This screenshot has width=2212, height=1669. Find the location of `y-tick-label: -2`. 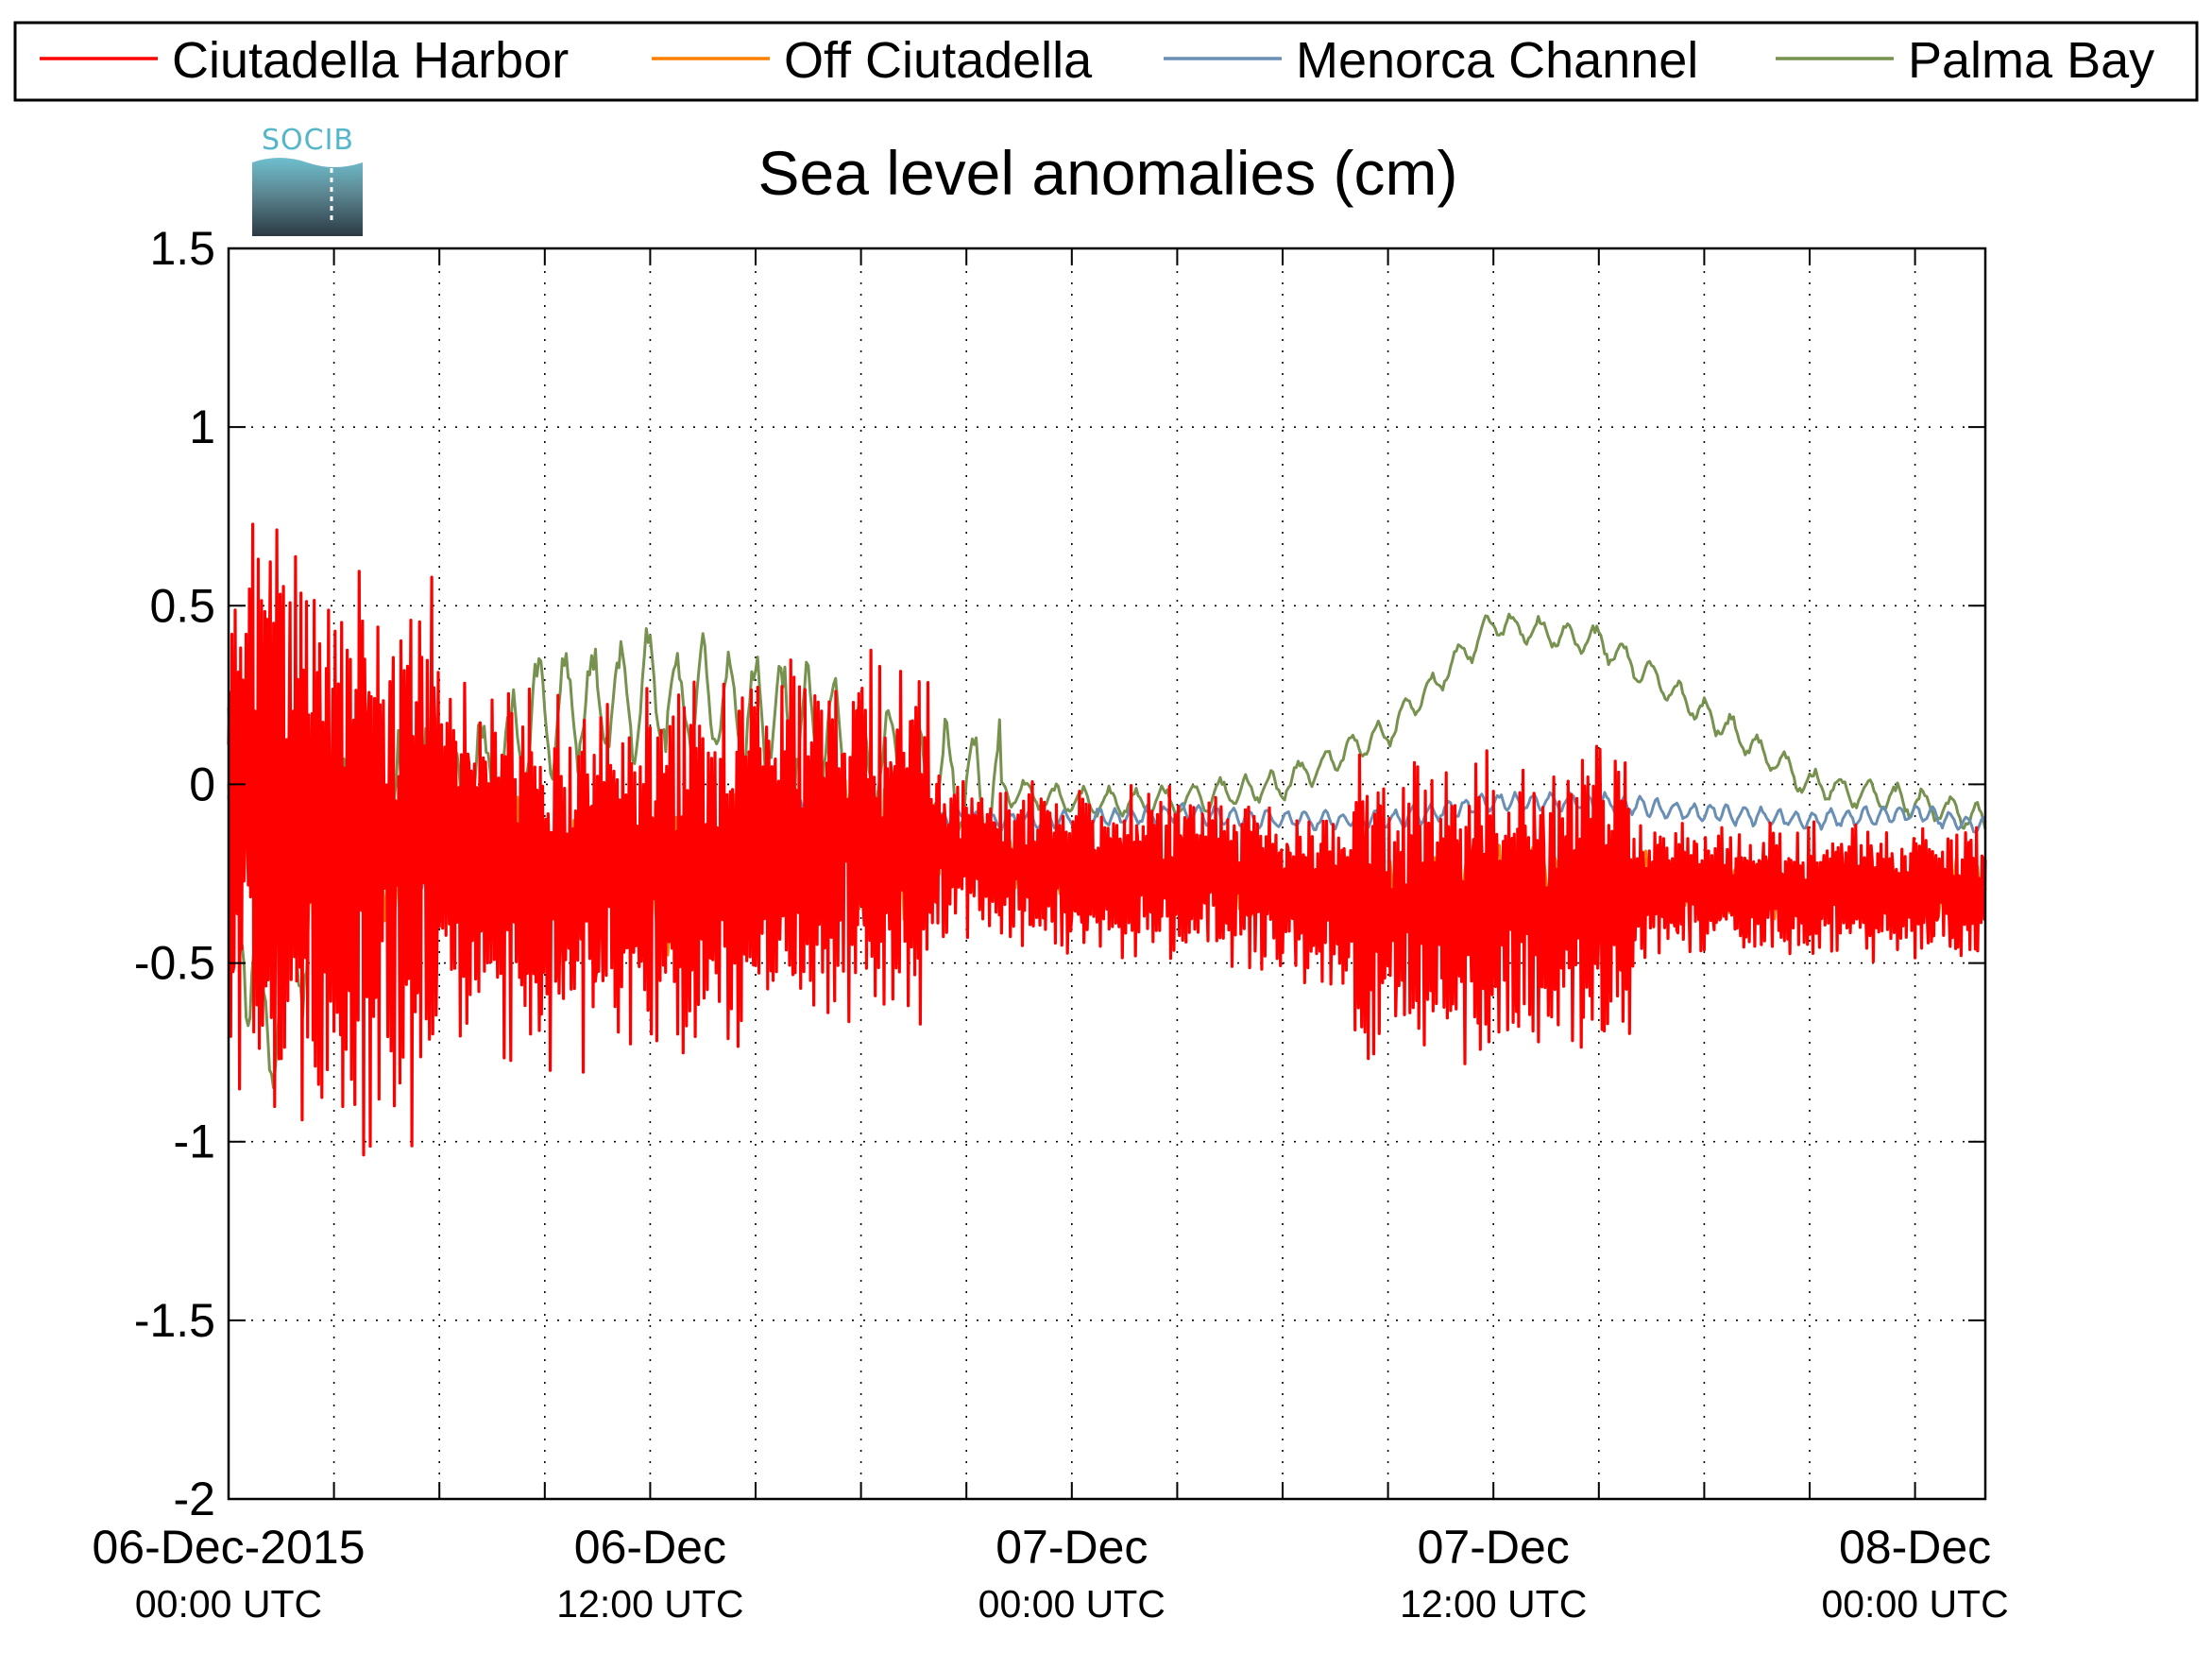

y-tick-label: -2 is located at coordinates (194, 1499).